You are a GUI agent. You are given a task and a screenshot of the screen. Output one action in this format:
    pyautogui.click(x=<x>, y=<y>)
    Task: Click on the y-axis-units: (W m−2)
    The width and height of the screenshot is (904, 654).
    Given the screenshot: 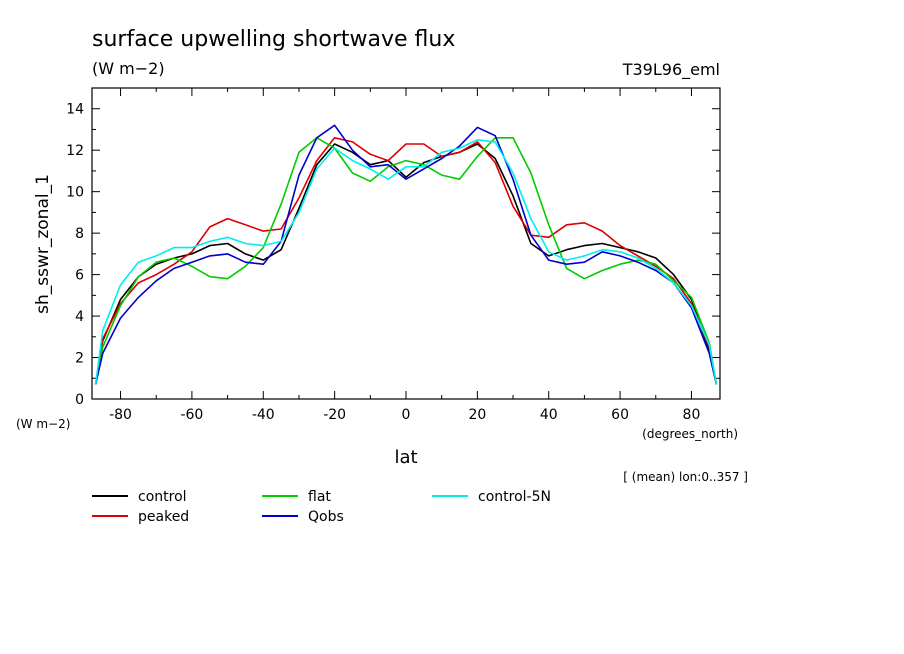 What is the action you would take?
    pyautogui.click(x=43, y=424)
    